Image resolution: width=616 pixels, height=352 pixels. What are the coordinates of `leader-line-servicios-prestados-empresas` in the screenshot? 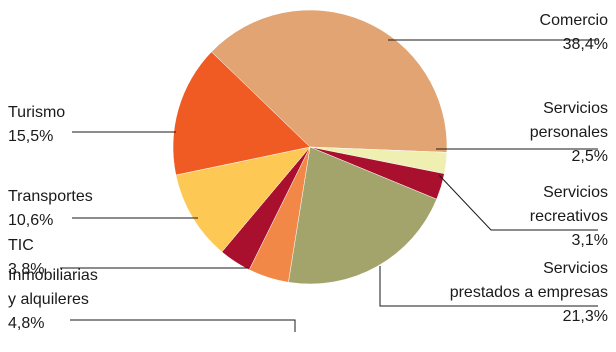 It's located at (488, 286).